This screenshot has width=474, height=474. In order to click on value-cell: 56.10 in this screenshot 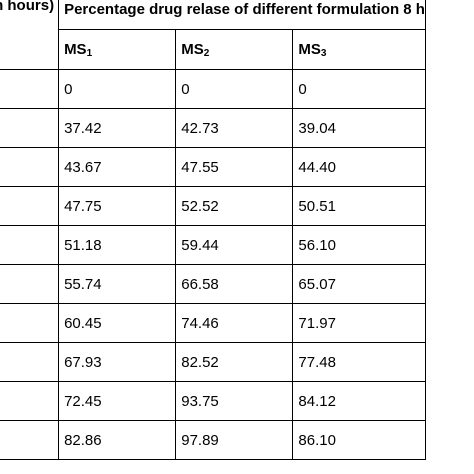, I will do `click(359, 245)`.